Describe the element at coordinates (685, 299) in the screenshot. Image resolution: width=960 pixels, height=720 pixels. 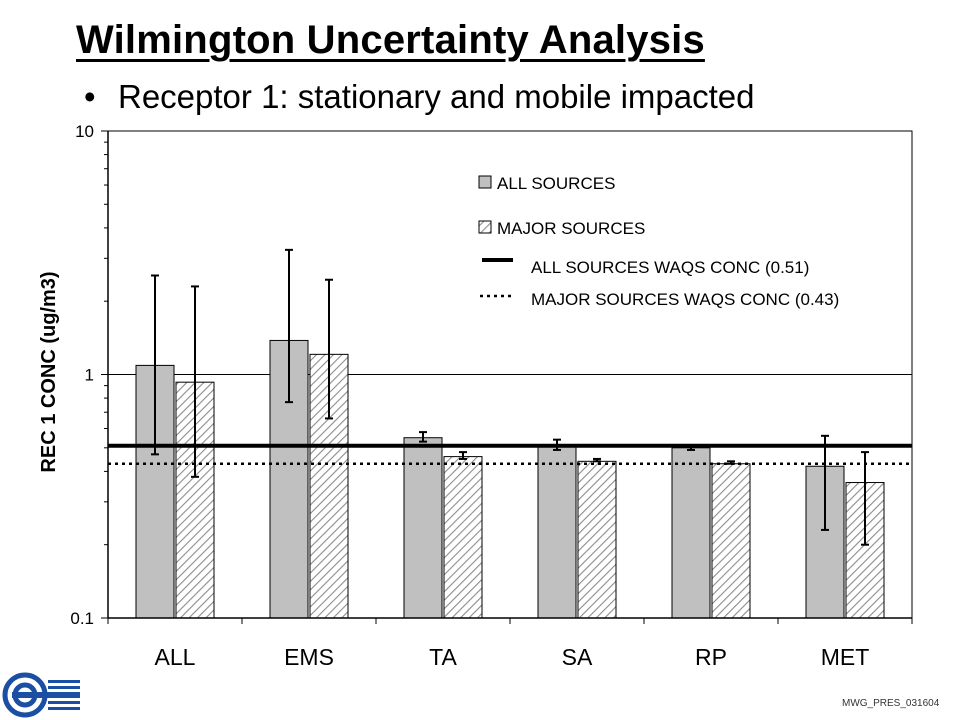
I see `legend-label: MAJOR SOURCES WAQS CONC (0.43)` at that location.